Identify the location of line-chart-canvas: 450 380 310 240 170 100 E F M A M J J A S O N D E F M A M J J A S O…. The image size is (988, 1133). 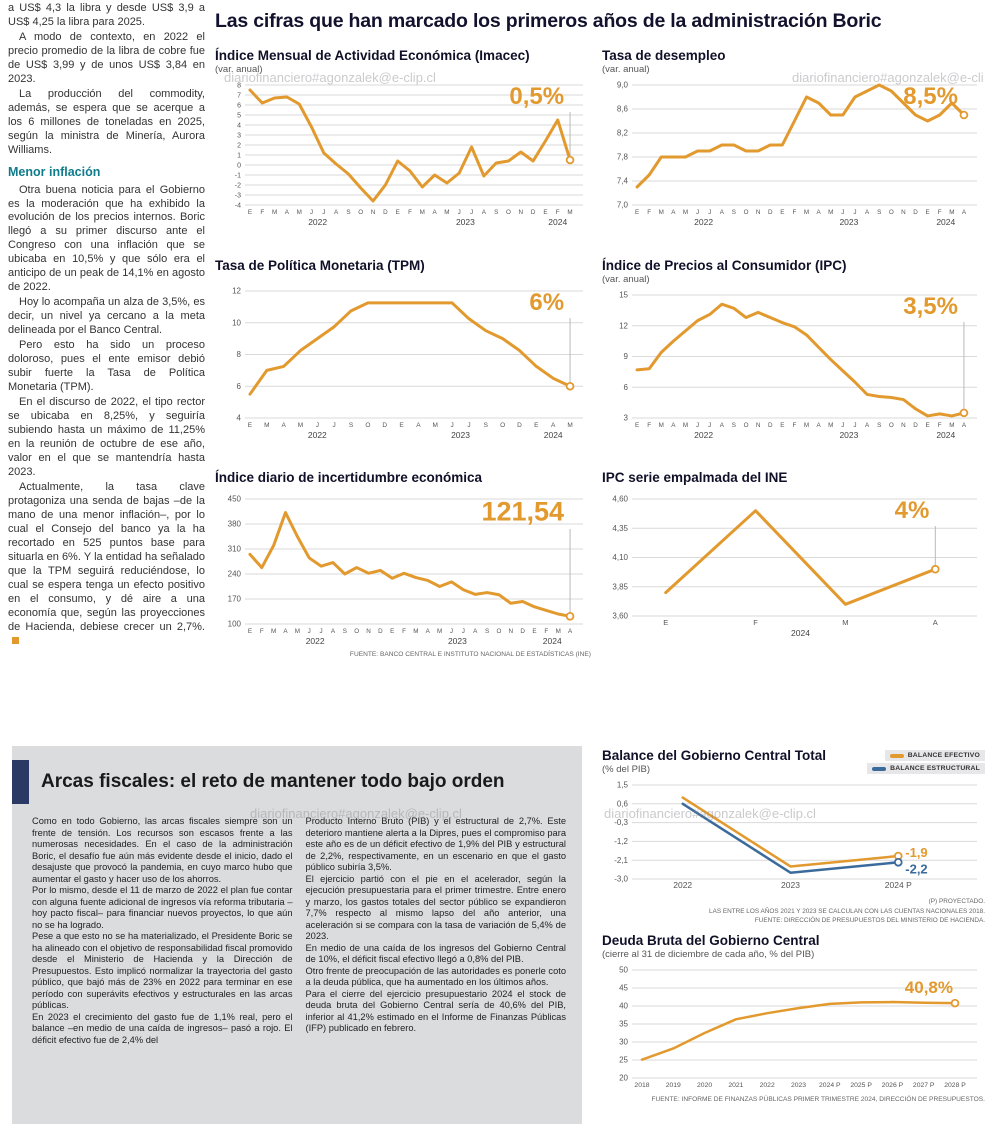
(403, 570).